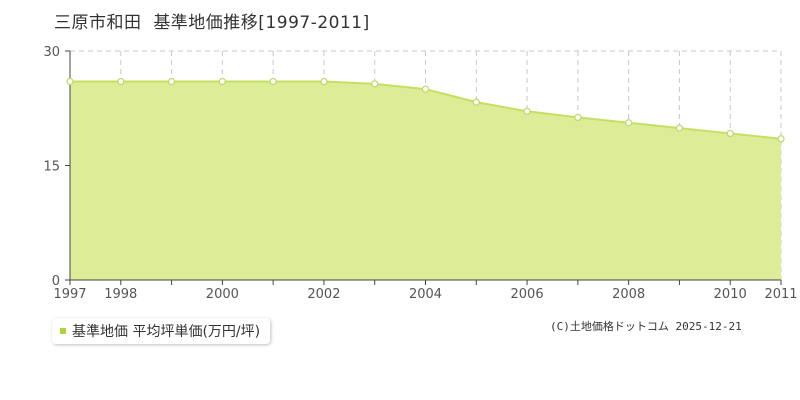  Describe the element at coordinates (63, 331) in the screenshot. I see `legend-swatch` at that location.